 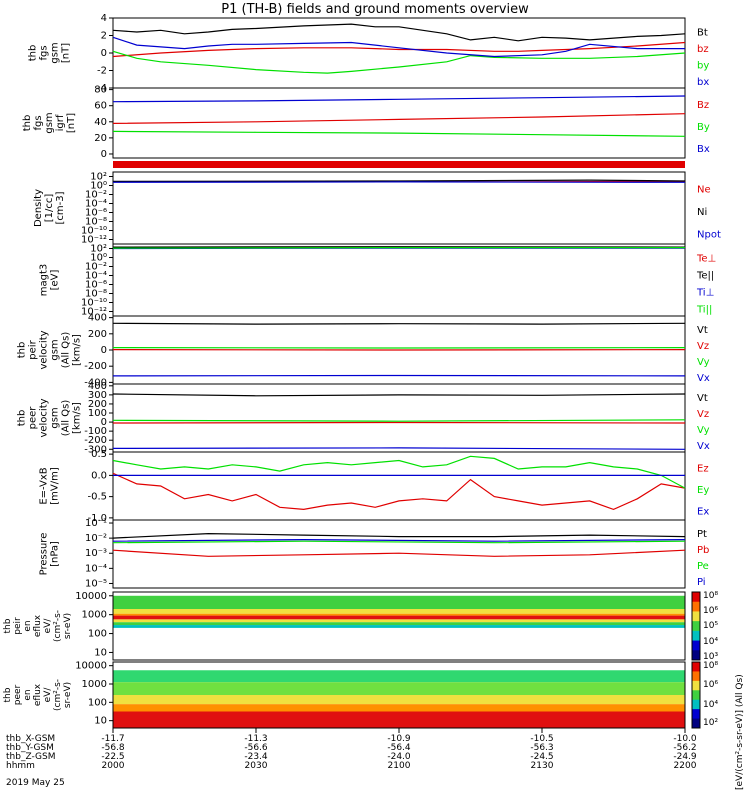 I want to click on p5-ylabel-line-1: peir, so click(x=33, y=349).